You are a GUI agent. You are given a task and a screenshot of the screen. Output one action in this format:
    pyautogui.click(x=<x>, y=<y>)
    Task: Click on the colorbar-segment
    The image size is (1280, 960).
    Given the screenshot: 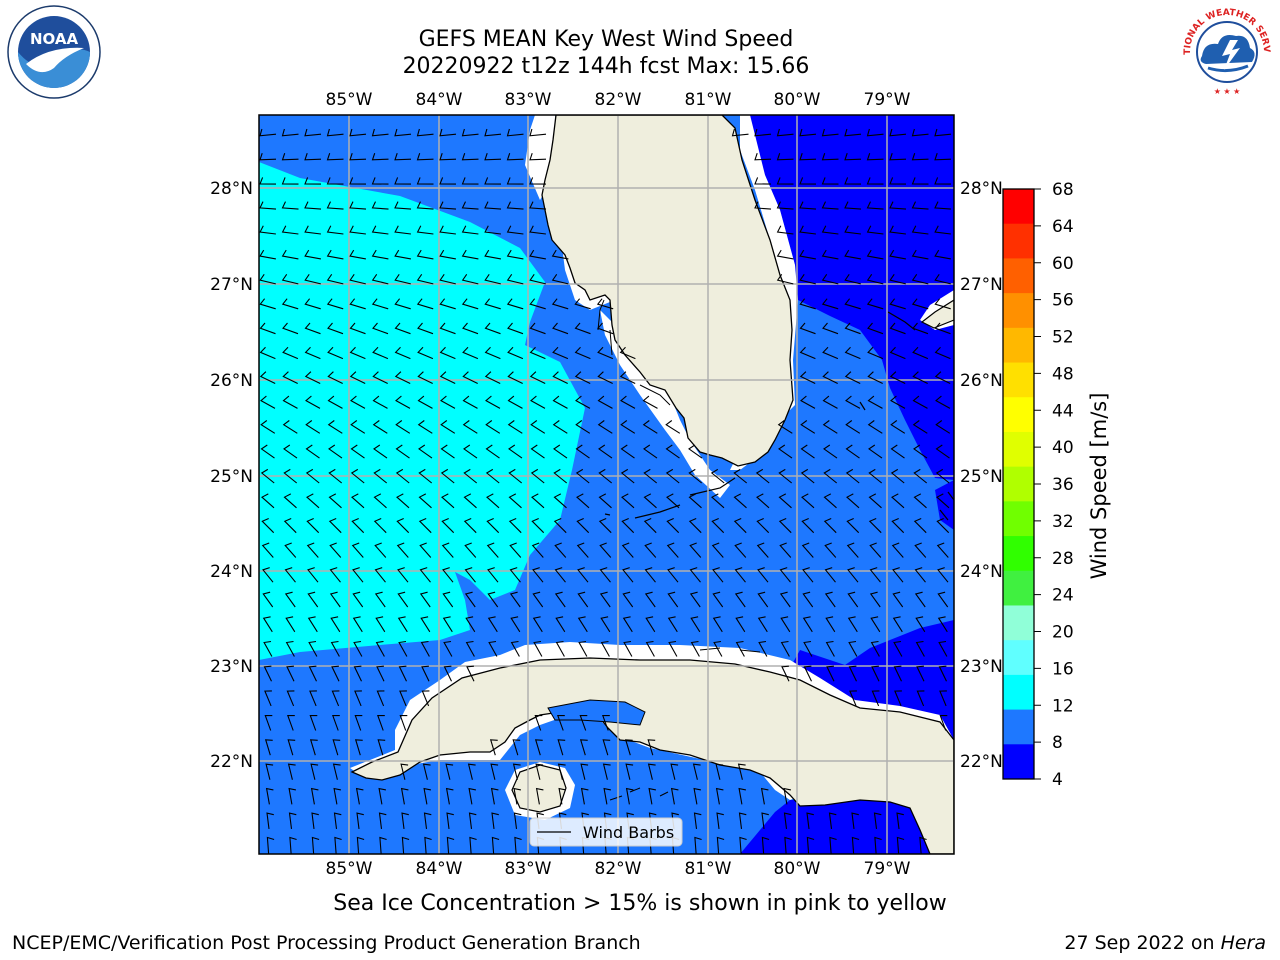 What is the action you would take?
    pyautogui.click(x=1018, y=311)
    